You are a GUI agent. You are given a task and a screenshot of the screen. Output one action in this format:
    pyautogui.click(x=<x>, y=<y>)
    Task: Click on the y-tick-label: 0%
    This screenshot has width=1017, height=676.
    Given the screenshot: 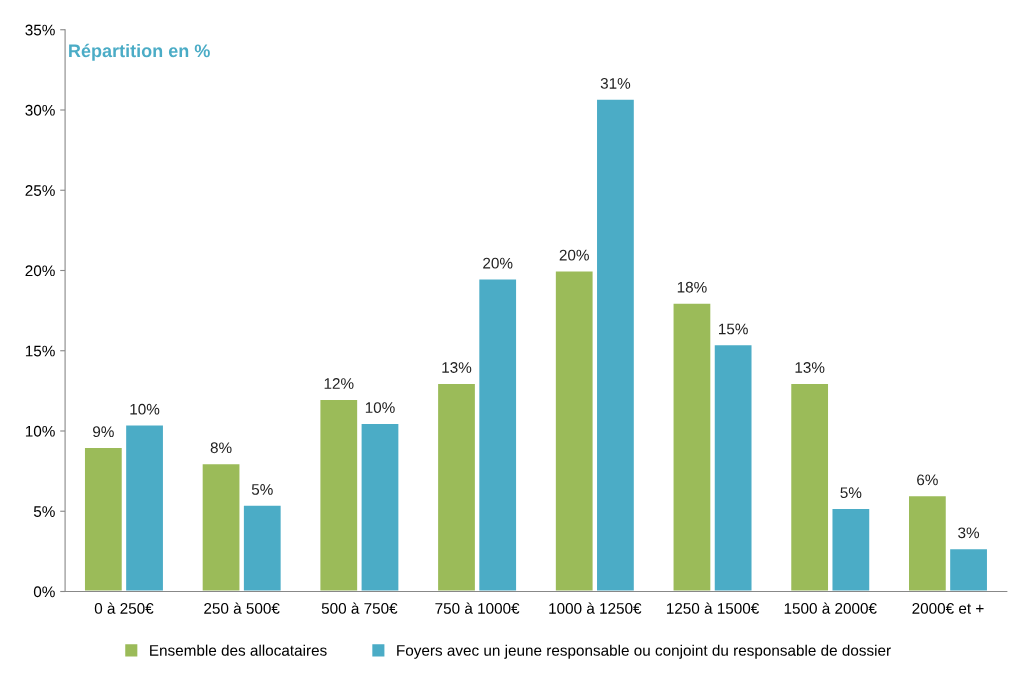 What is the action you would take?
    pyautogui.click(x=44, y=592)
    